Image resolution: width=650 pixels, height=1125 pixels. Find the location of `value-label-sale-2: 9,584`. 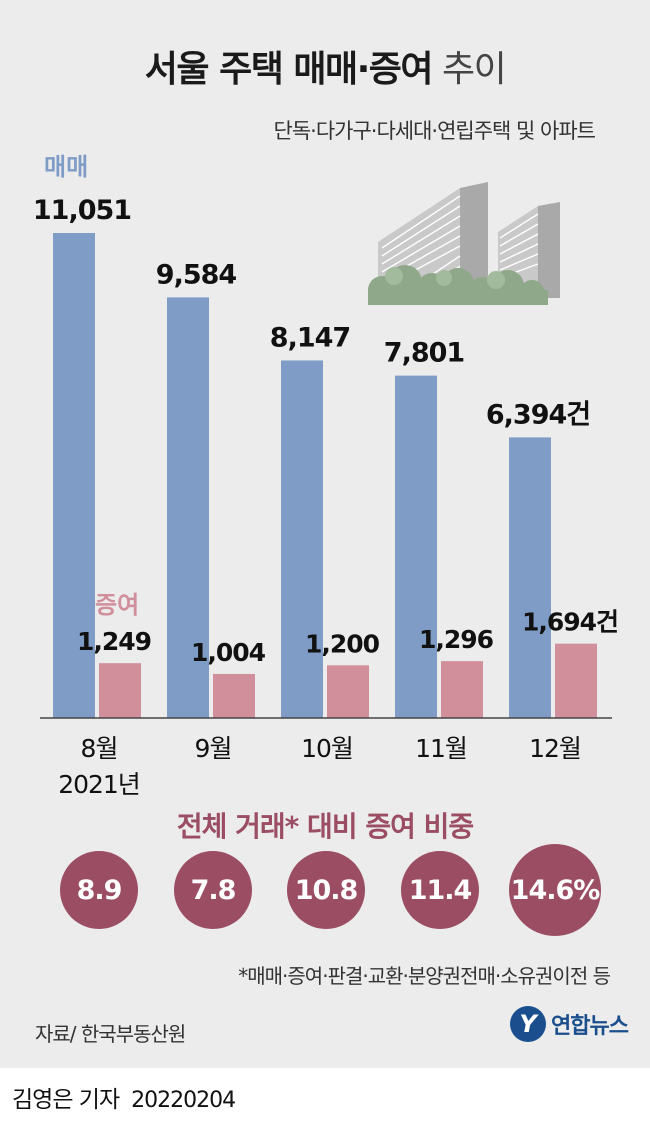

value-label-sale-2: 9,584 is located at coordinates (196, 274).